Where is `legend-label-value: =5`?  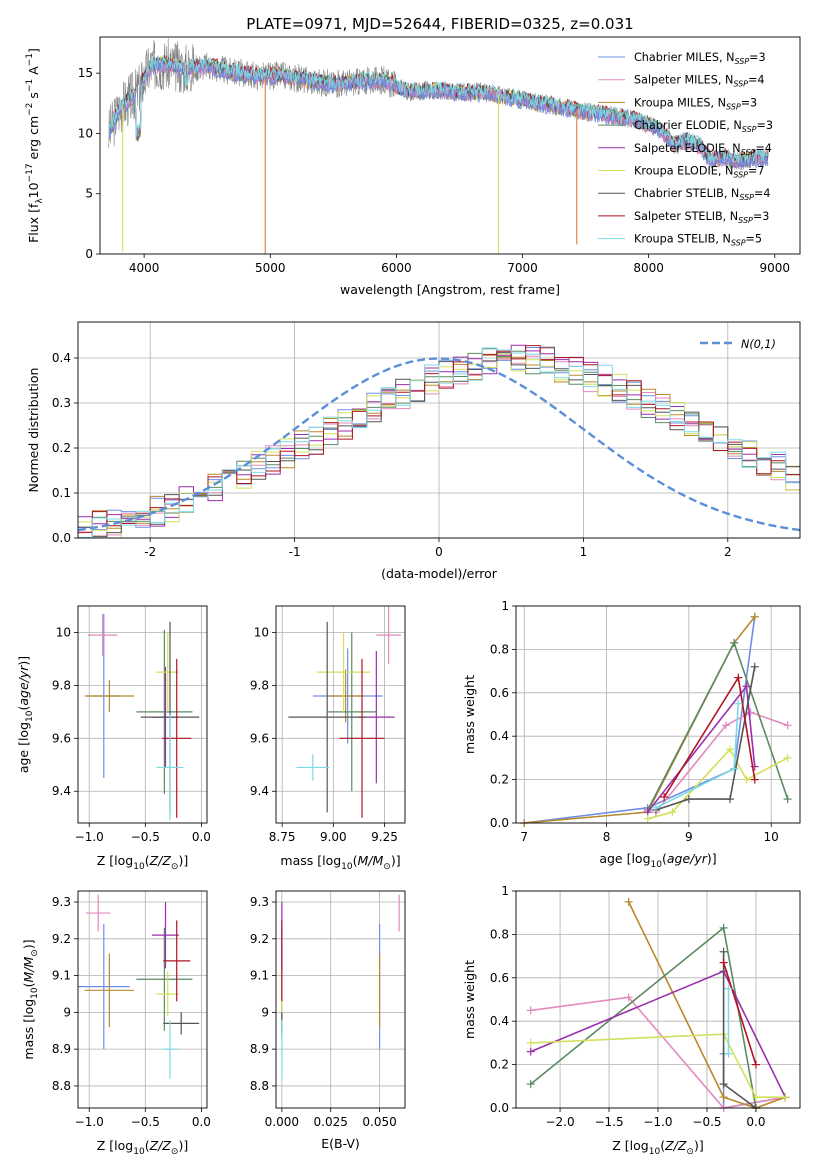 legend-label-value: =5 is located at coordinates (754, 239).